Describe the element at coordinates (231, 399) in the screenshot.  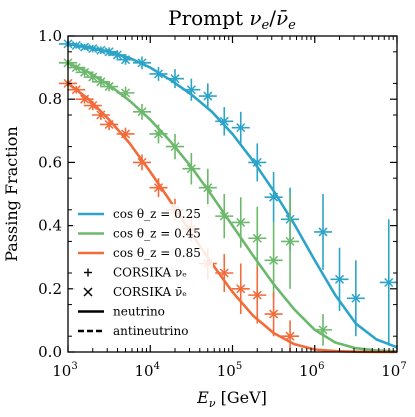
I see `x-axis-label: Eν [GeV]` at that location.